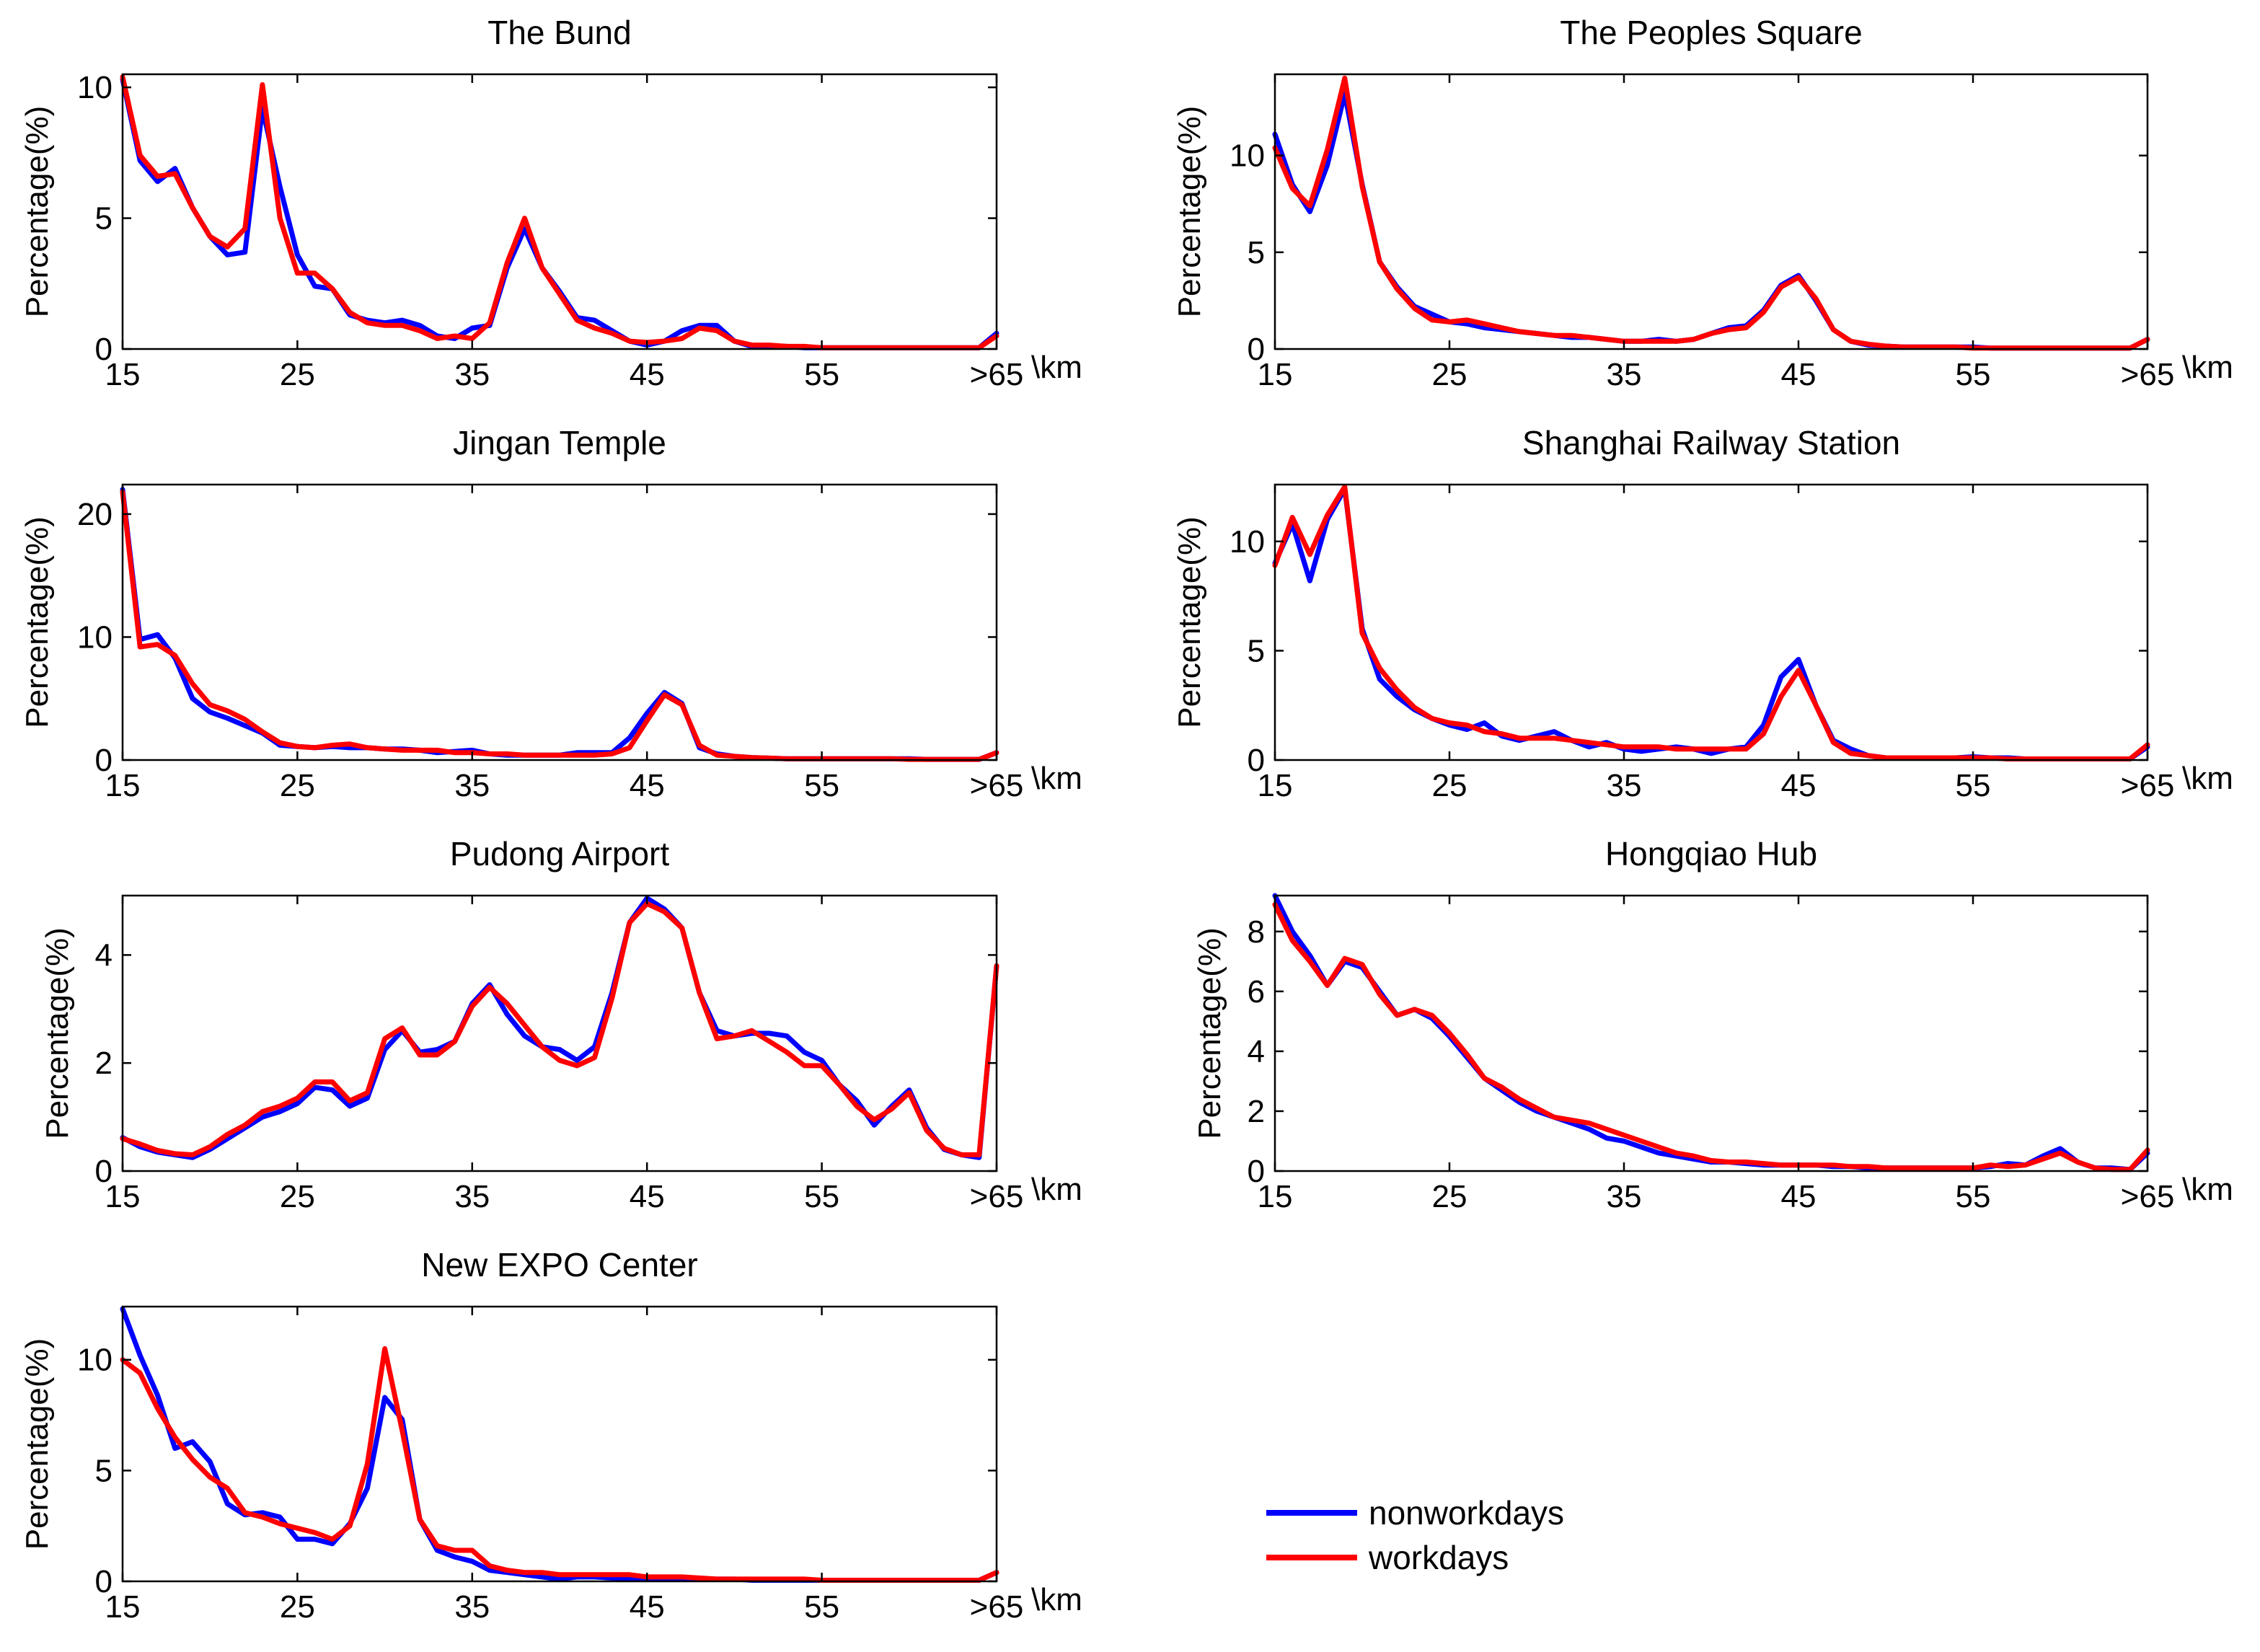 The image size is (2260, 1652). Describe the element at coordinates (94, 514) in the screenshot. I see `y-tick-label: 20` at that location.